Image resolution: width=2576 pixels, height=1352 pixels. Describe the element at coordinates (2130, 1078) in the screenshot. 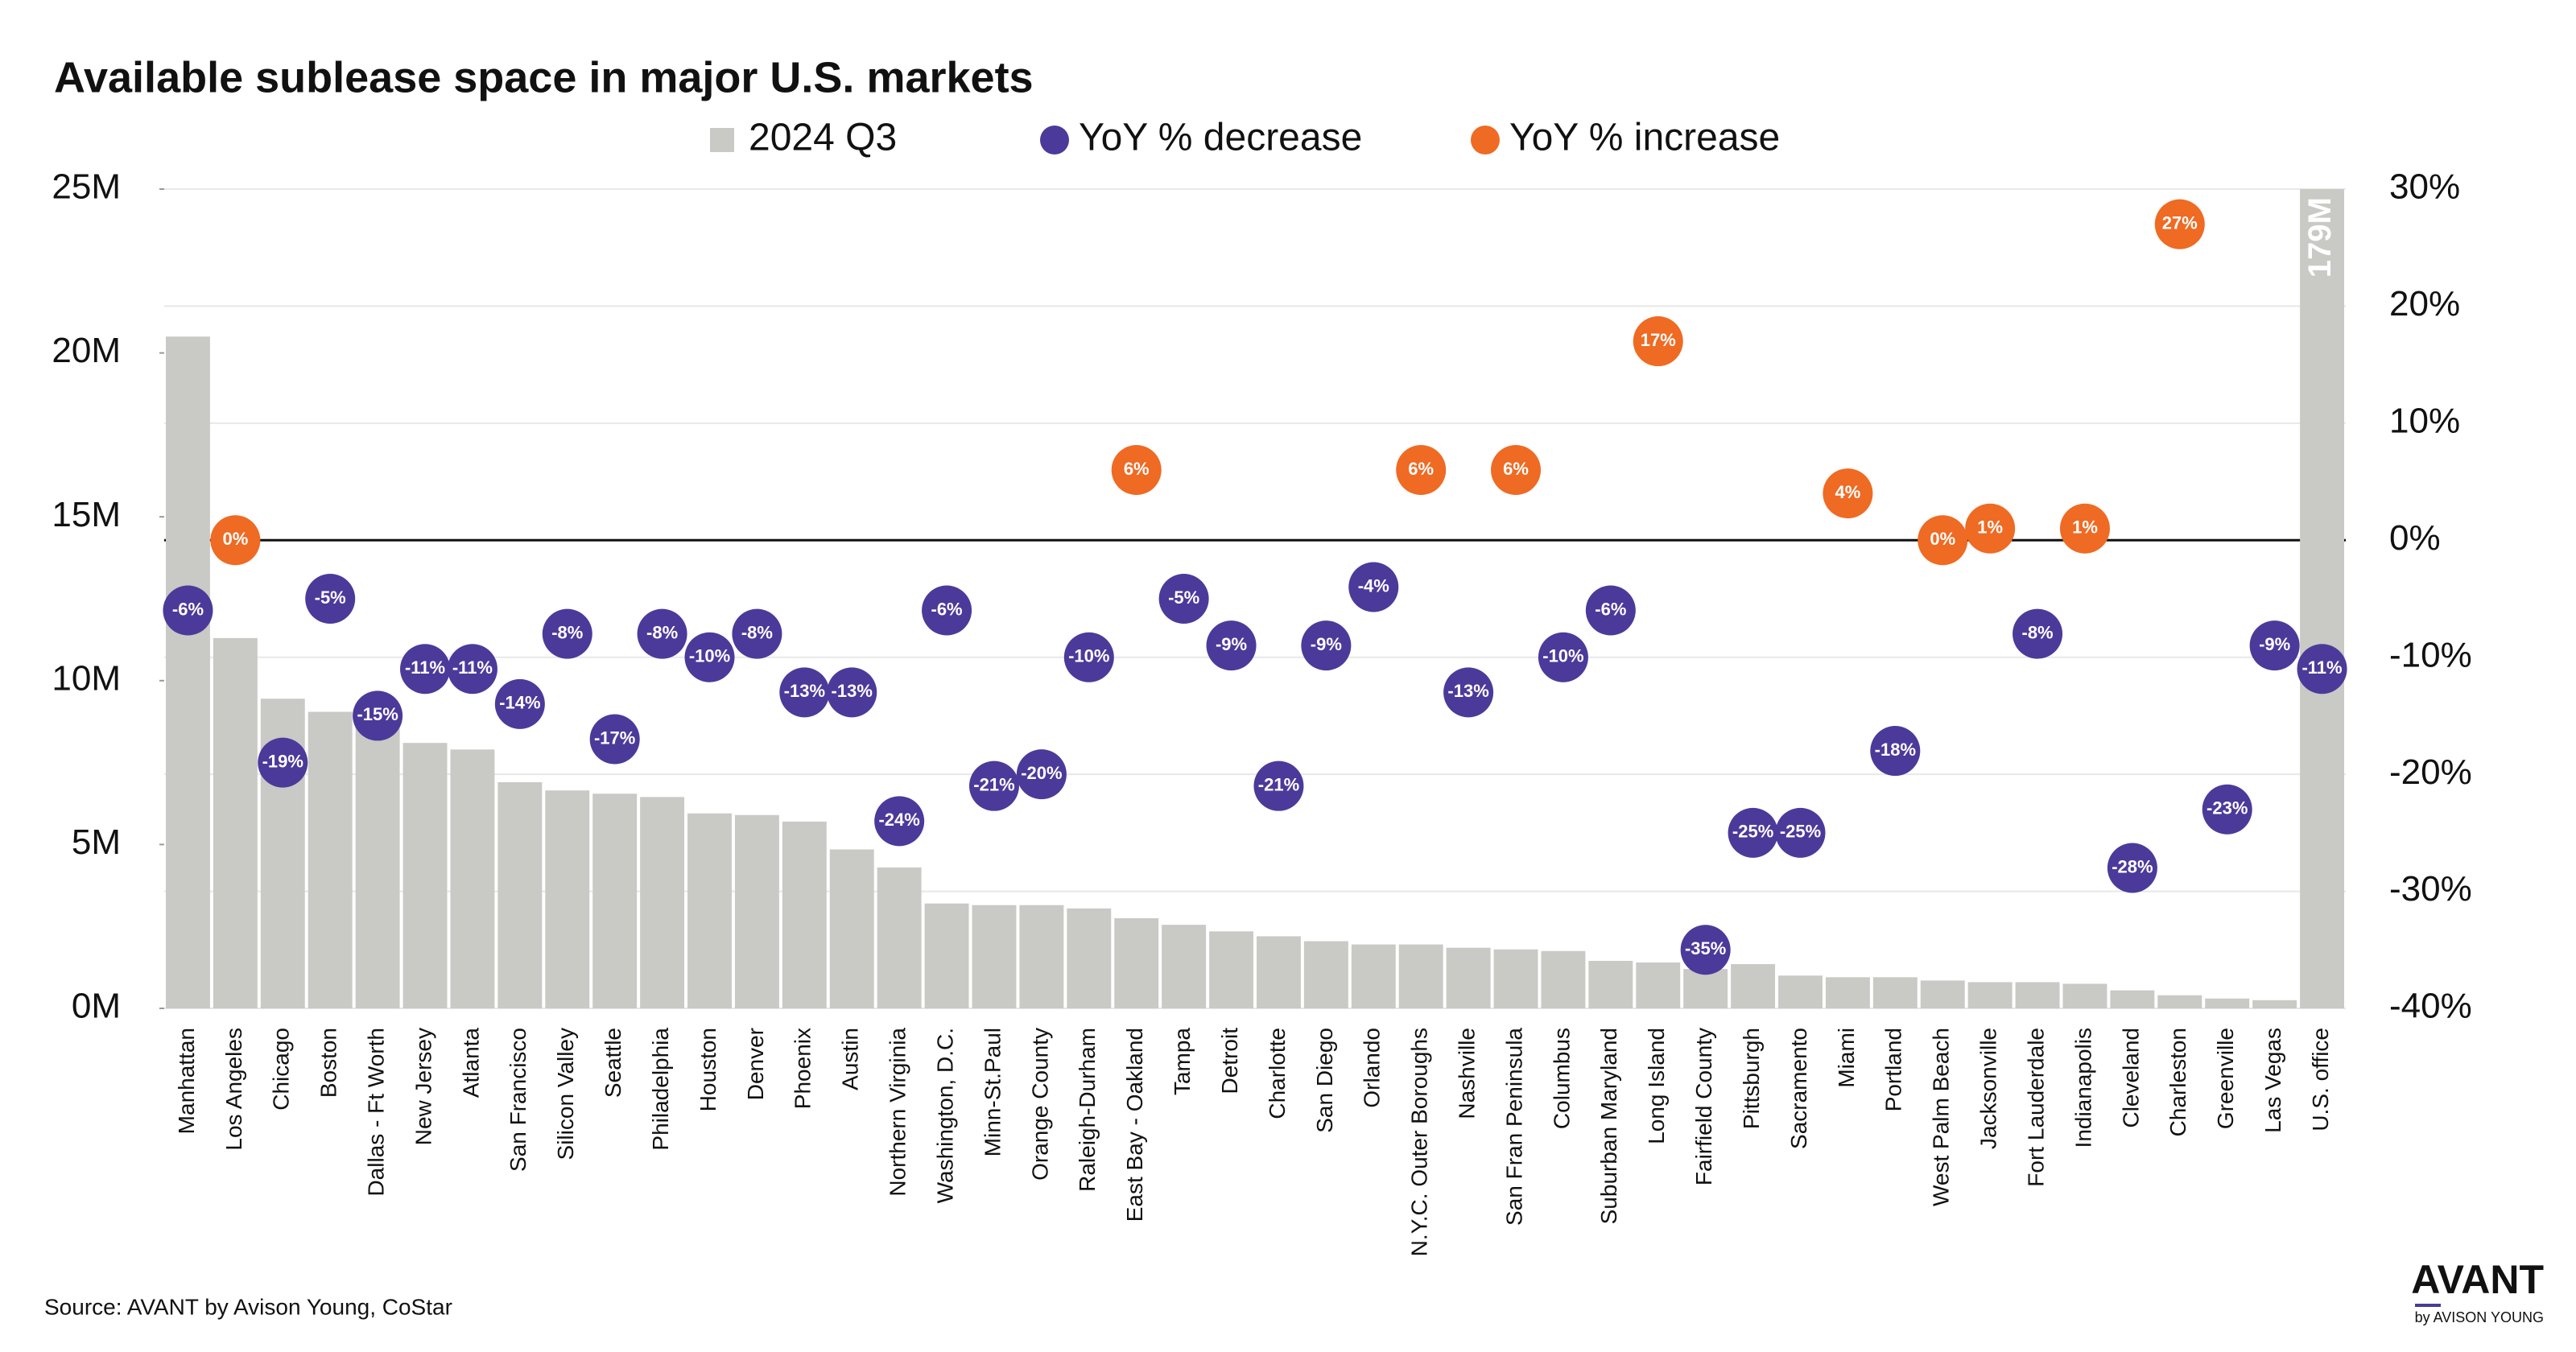

I see `x-tick-label: Cleveland` at that location.